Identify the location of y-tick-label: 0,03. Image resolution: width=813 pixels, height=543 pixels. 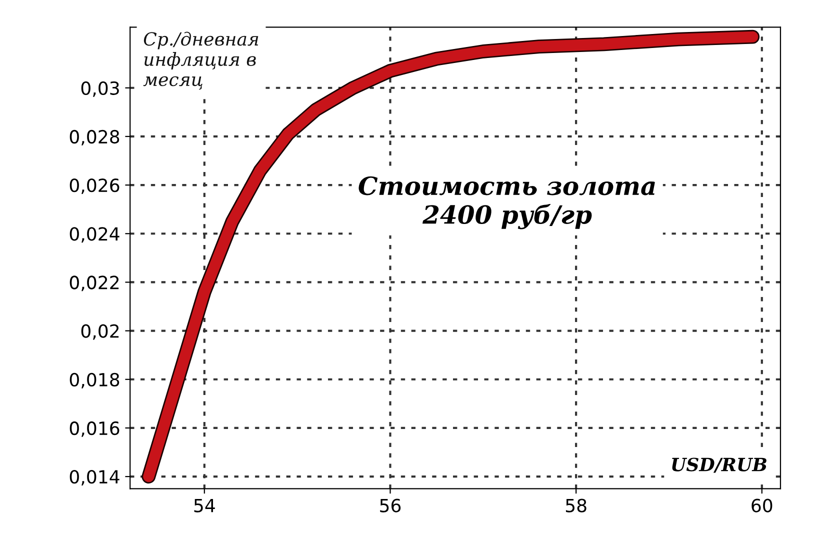
(100, 89).